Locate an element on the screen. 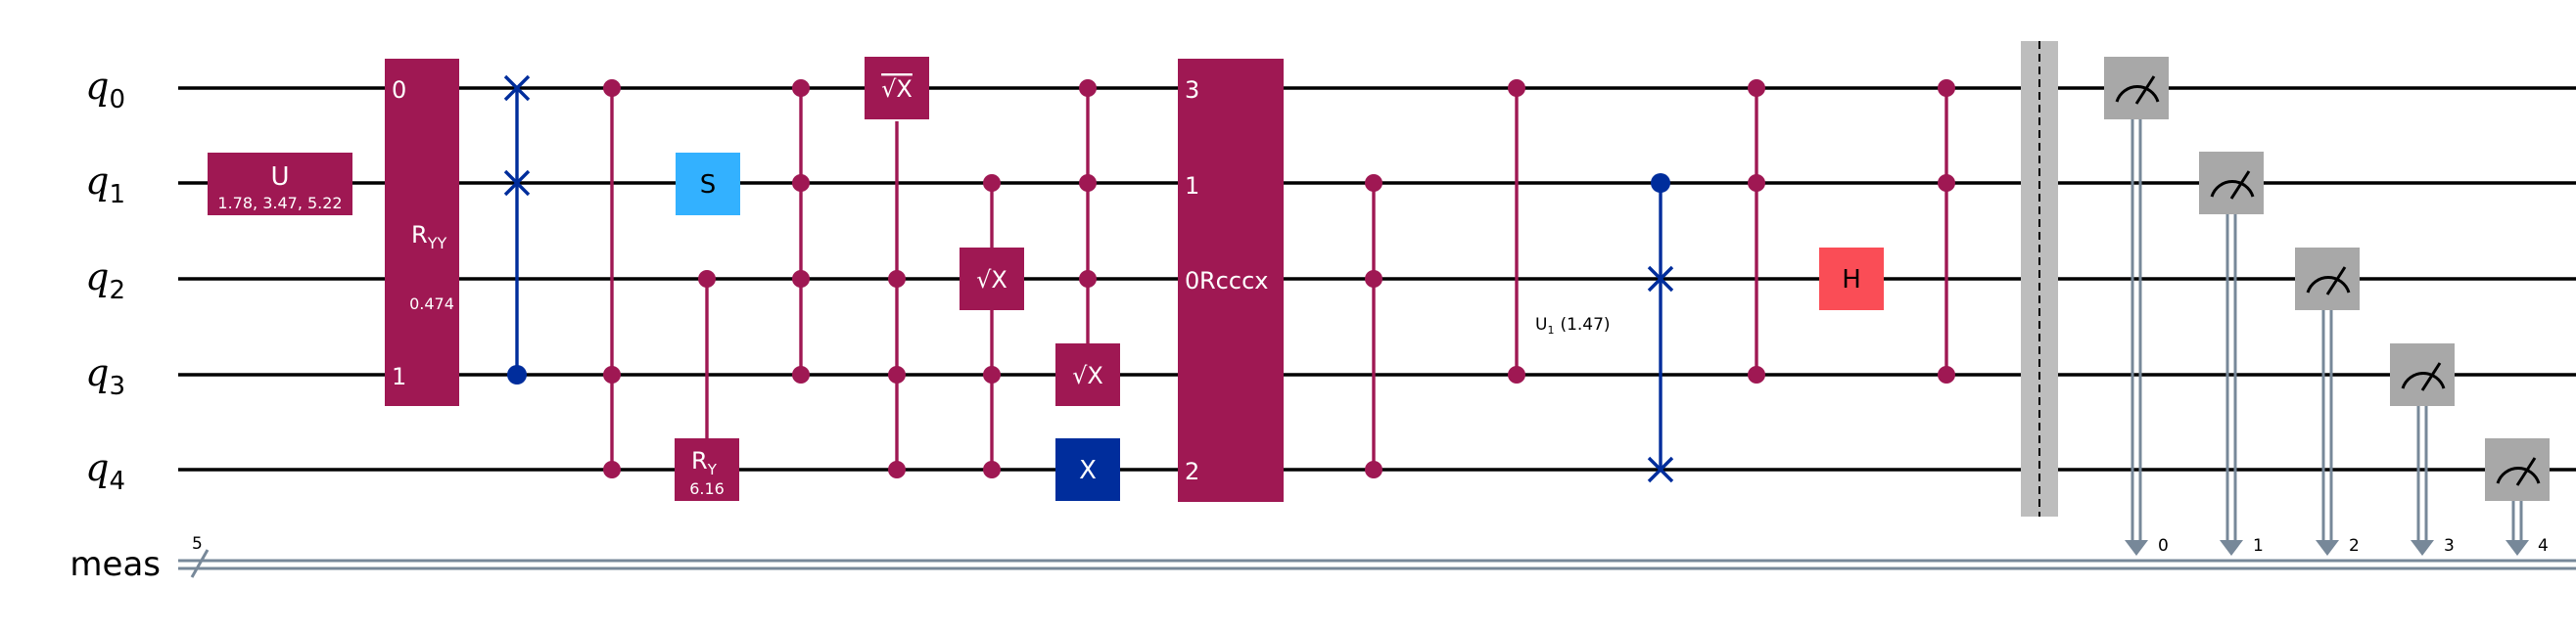  mcz-b-dot-q4 is located at coordinates (1374, 470).